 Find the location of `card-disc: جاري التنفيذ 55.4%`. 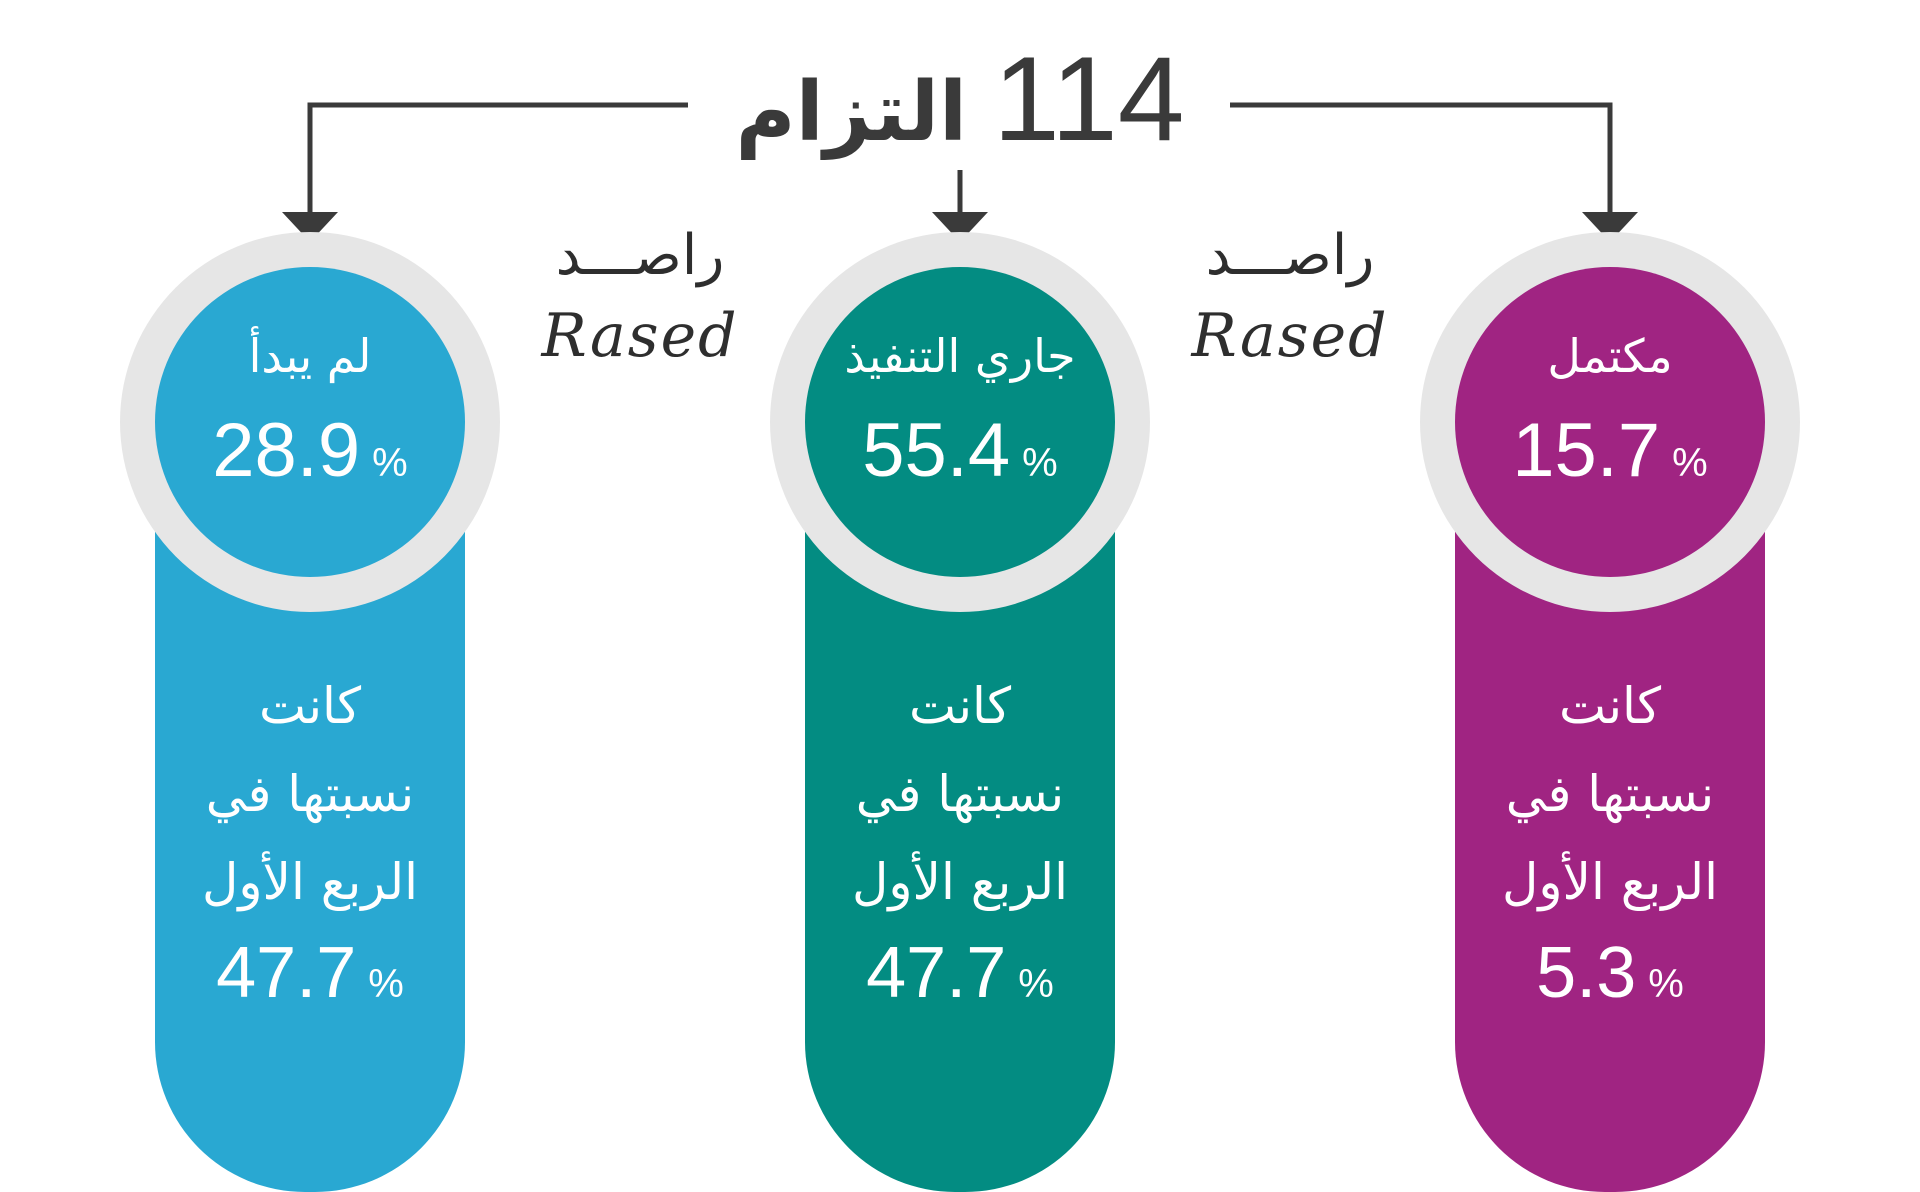

card-disc: جاري التنفيذ 55.4% is located at coordinates (960, 422).